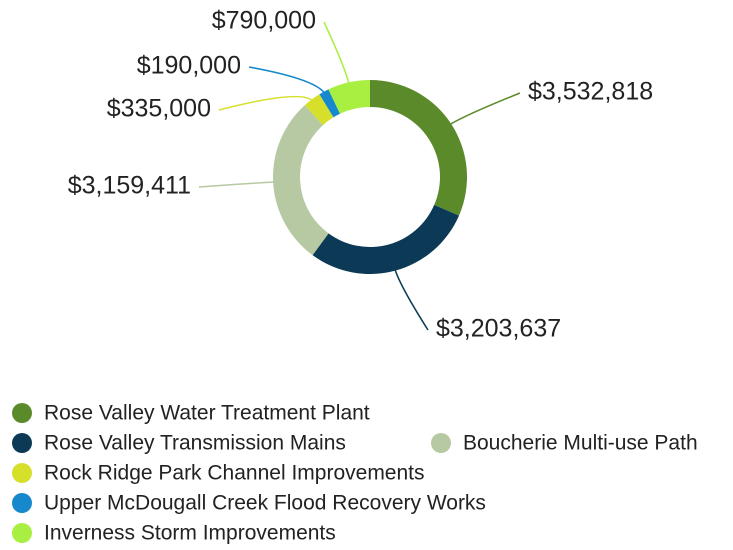  What do you see at coordinates (590, 92) in the screenshot?
I see `data-label: $3,532,818` at bounding box center [590, 92].